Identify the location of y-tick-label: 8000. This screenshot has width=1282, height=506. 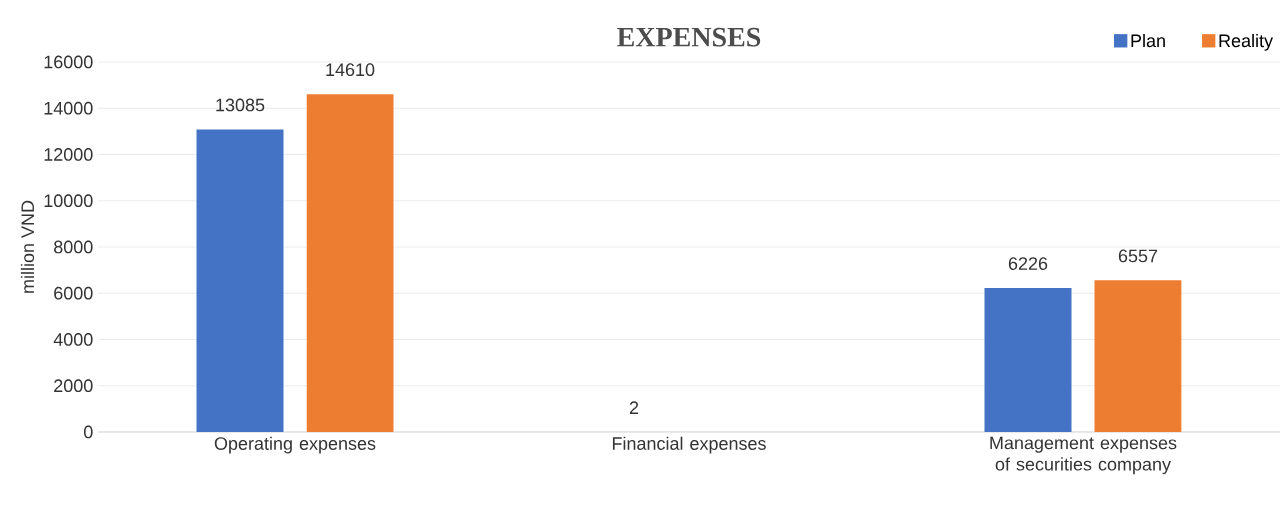
(73, 247).